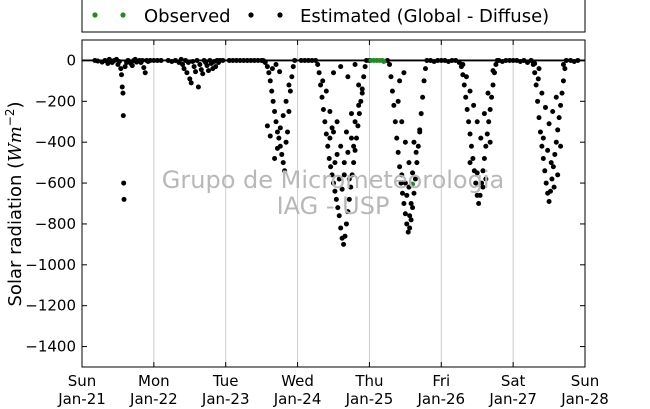  Describe the element at coordinates (71, 60) in the screenshot. I see `y-tick-label: 0` at that location.